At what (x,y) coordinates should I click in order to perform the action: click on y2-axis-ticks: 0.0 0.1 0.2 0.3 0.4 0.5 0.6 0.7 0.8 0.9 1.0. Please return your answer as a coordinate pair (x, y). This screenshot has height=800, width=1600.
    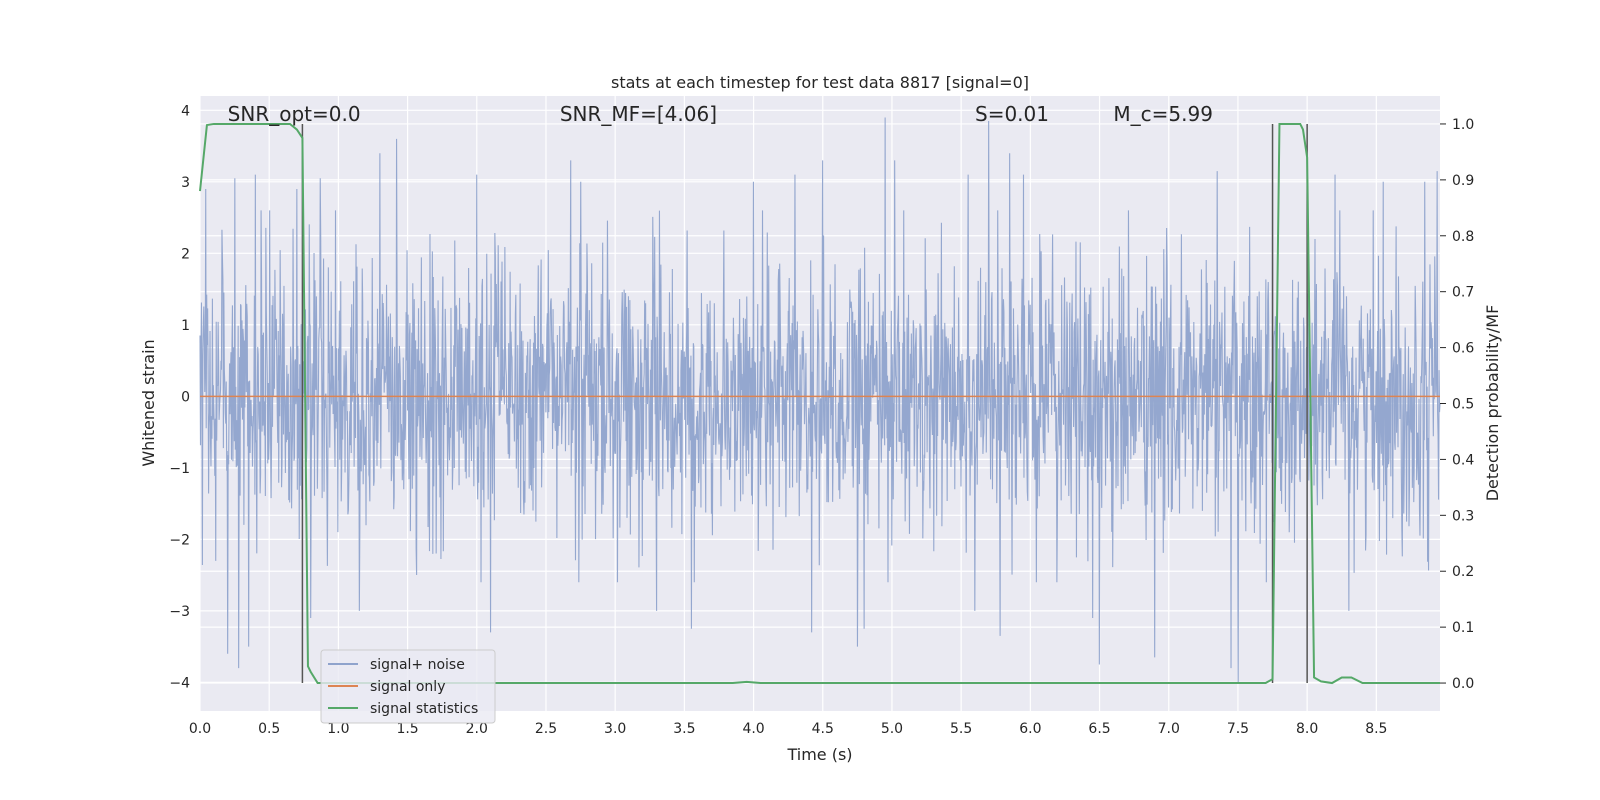
    Looking at the image, I should click on (1457, 404).